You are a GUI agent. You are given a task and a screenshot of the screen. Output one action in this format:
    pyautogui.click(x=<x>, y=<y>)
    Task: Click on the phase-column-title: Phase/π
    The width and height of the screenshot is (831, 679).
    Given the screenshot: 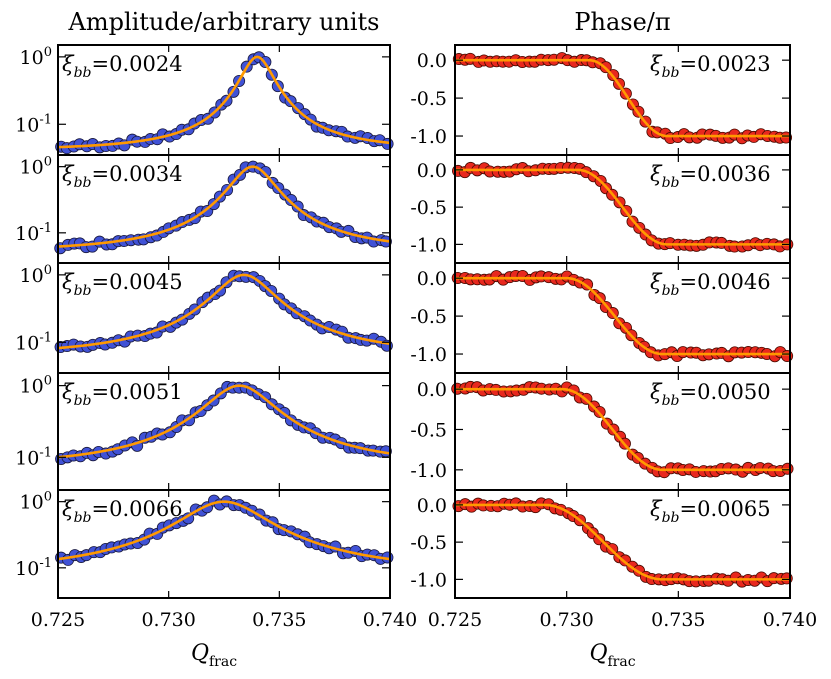 What is the action you would take?
    pyautogui.click(x=622, y=22)
    